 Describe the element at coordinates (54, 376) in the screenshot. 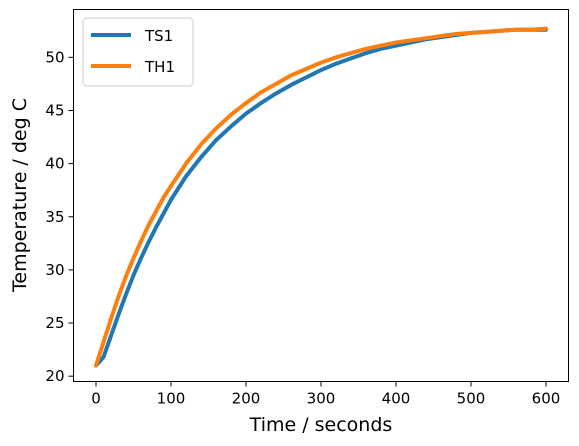

I see `y-tick-label: 20` at that location.